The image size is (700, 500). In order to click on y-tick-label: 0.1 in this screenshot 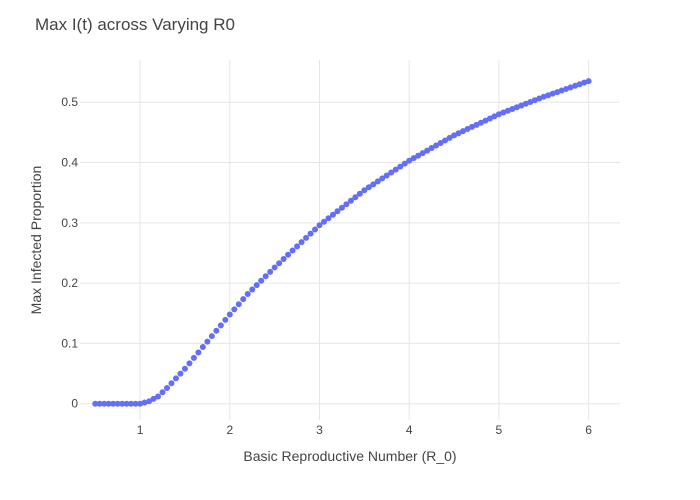, I will do `click(69, 343)`.